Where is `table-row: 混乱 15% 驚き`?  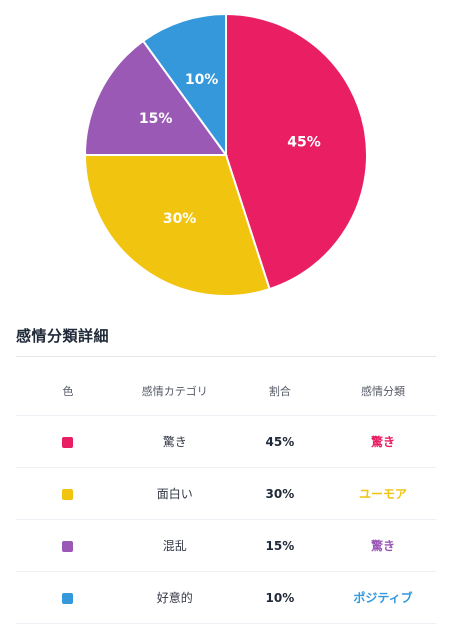 table-row: 混乱 15% 驚き is located at coordinates (226, 545).